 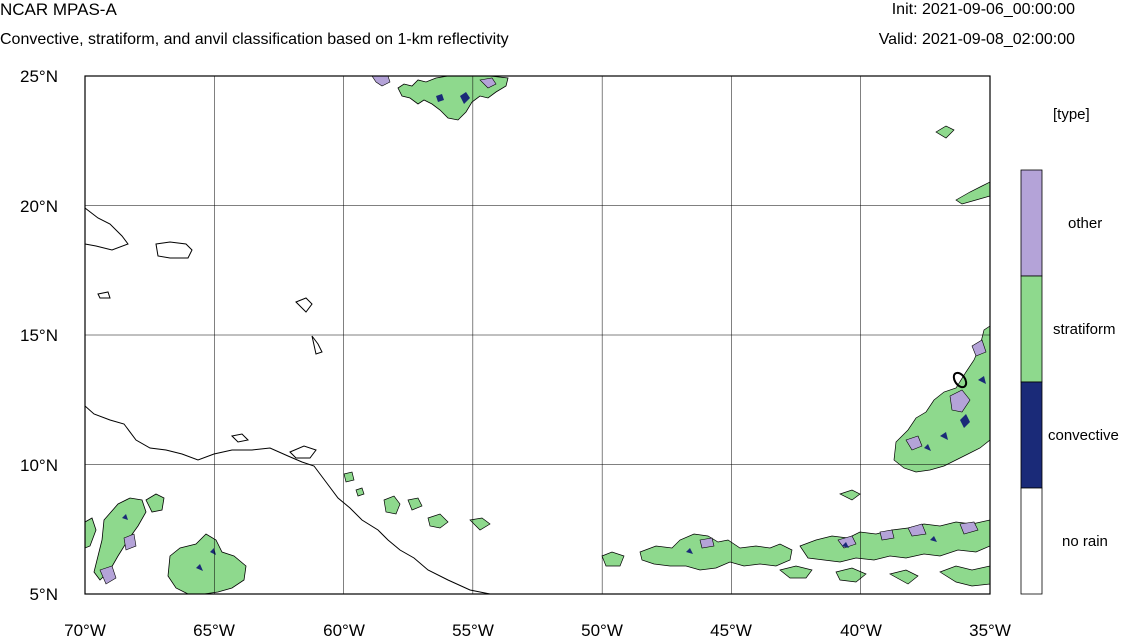 What do you see at coordinates (537, 630) in the screenshot?
I see `longitude-labels: 70°W 65°W 60°W 55°W 50°W 45°W 40°W 35°W` at bounding box center [537, 630].